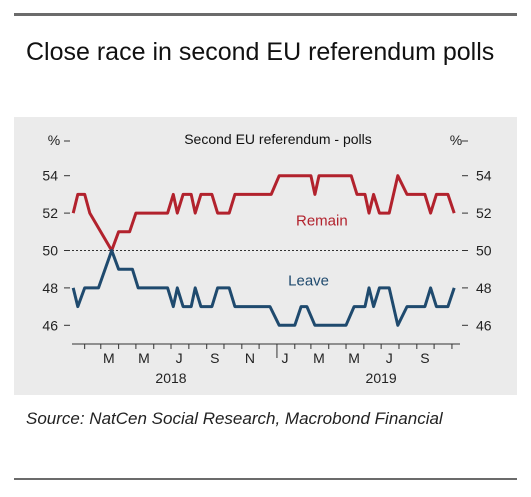  Describe the element at coordinates (484, 251) in the screenshot. I see `y-tick-label-right: 50` at that location.